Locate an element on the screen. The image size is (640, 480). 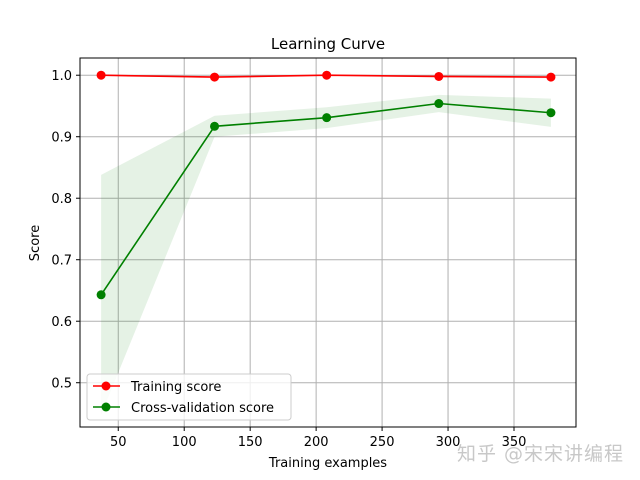
legend-marker-cv is located at coordinates (106, 407).